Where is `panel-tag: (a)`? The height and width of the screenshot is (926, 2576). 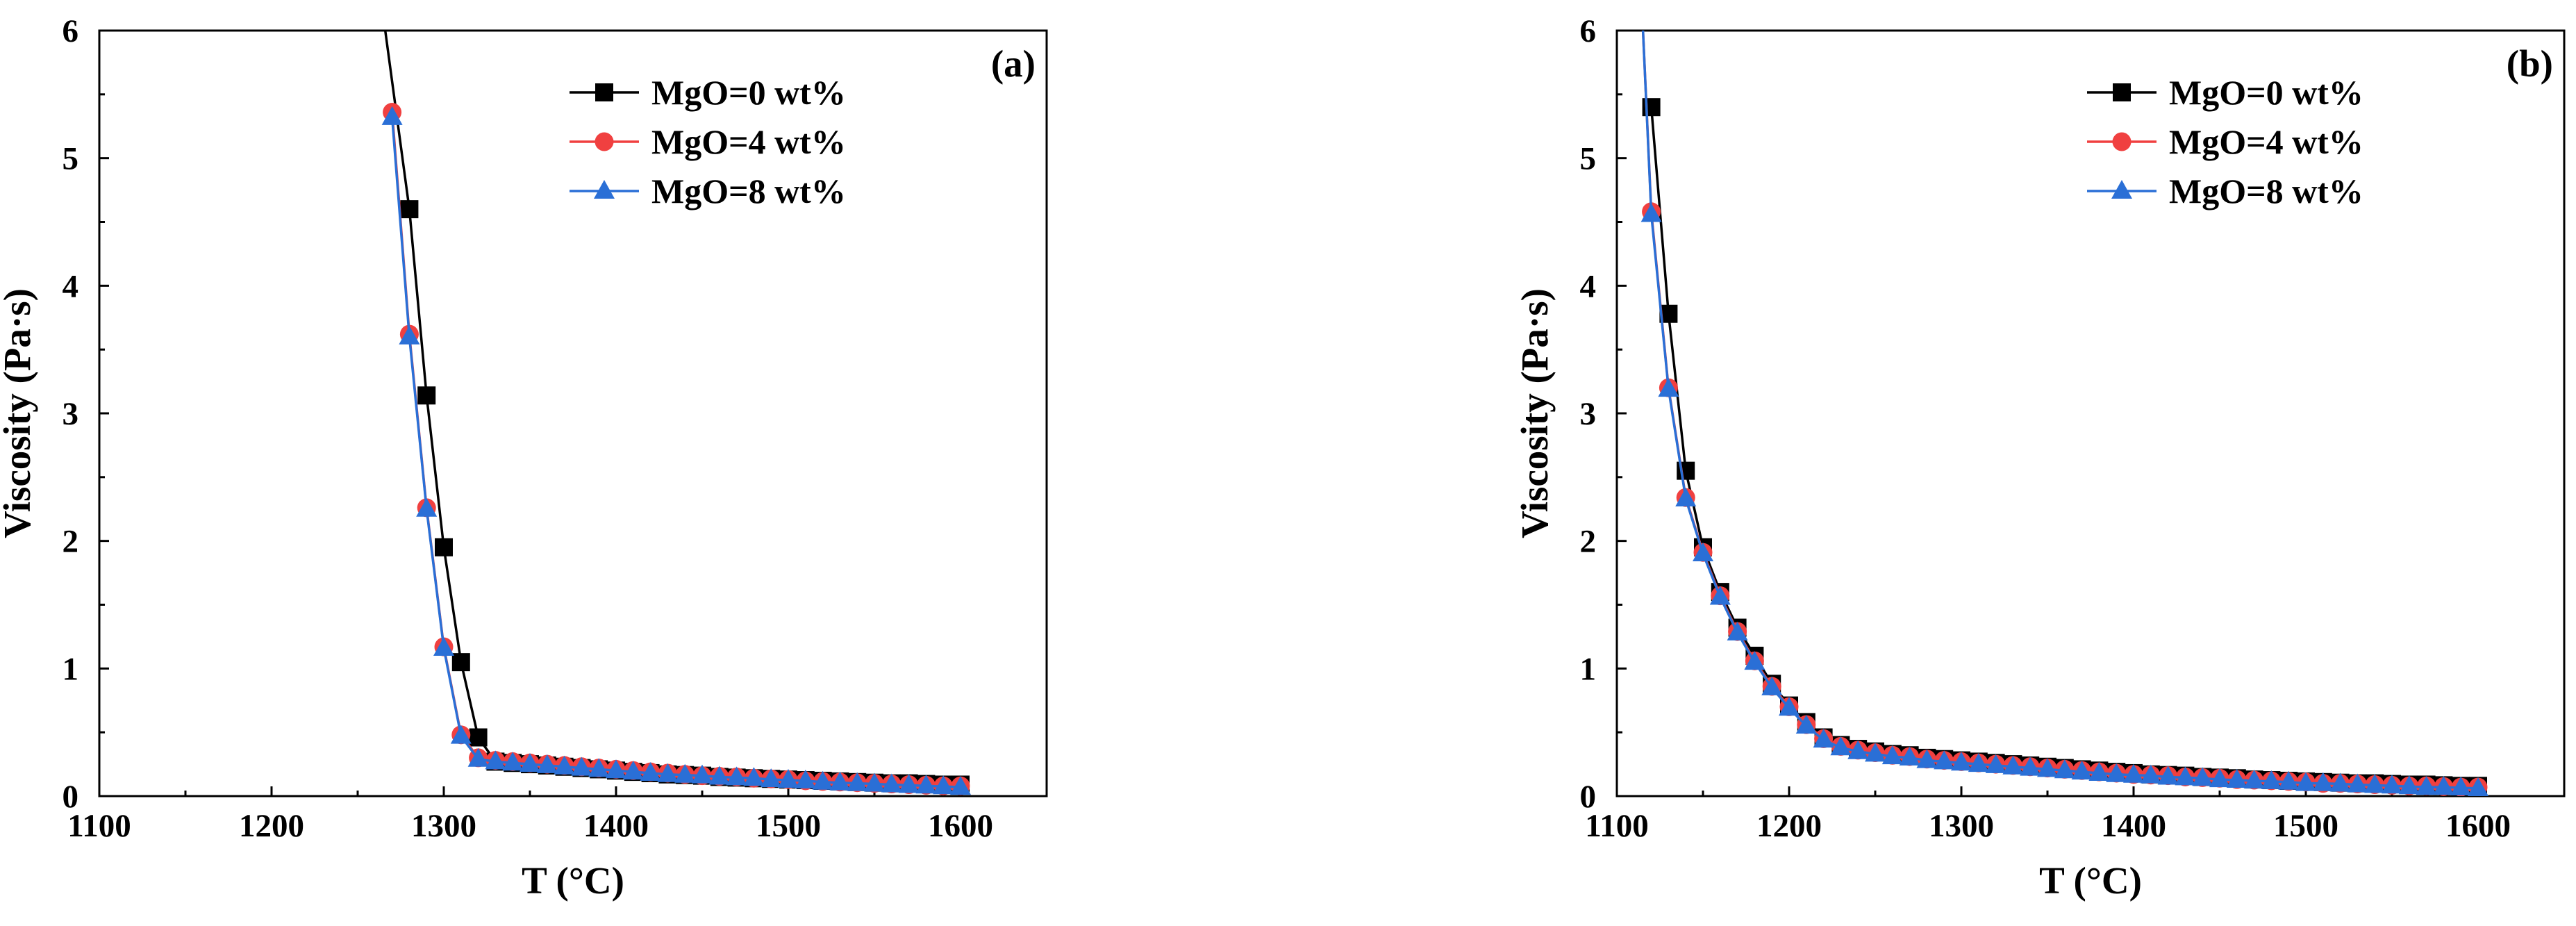 panel-tag: (a) is located at coordinates (1013, 63).